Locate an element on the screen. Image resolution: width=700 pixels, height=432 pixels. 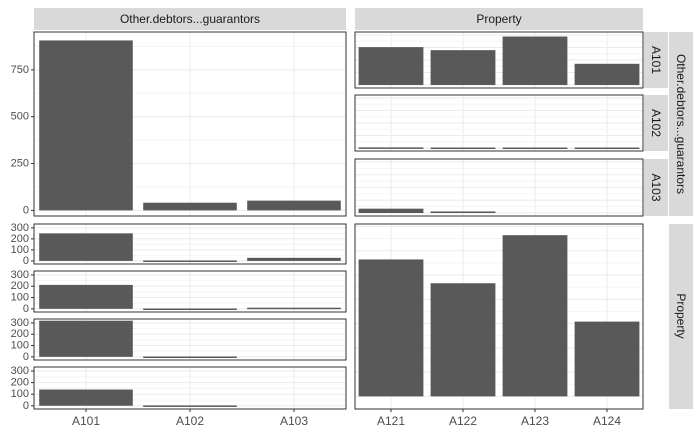
bar-A101-A122 is located at coordinates (463, 67).